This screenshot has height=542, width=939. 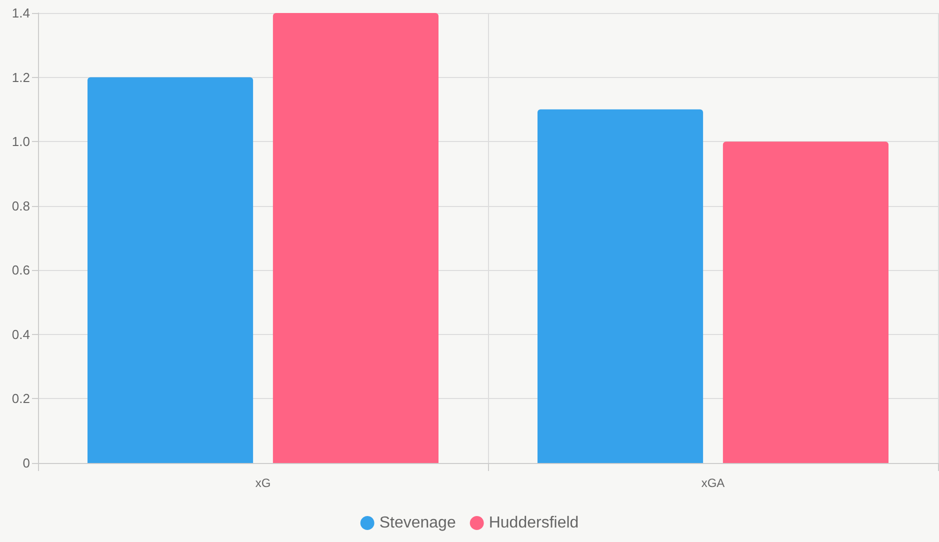 What do you see at coordinates (21, 77) in the screenshot?
I see `y-tick-label: 1.2` at bounding box center [21, 77].